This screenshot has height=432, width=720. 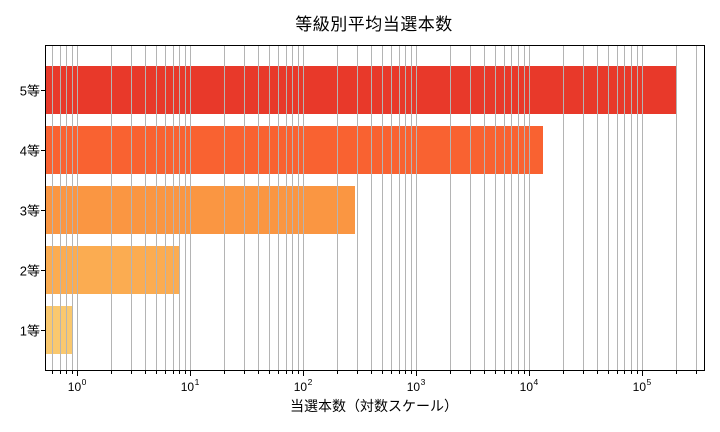 What do you see at coordinates (29, 91) in the screenshot?
I see `y-tick-label: 5等` at bounding box center [29, 91].